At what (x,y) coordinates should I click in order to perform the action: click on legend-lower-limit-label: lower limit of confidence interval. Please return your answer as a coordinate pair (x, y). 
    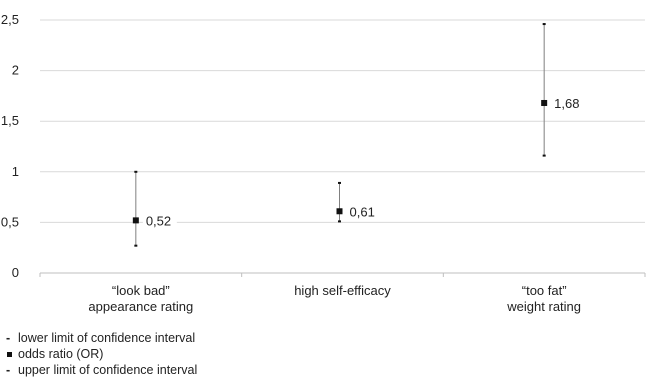
    Looking at the image, I should click on (107, 338).